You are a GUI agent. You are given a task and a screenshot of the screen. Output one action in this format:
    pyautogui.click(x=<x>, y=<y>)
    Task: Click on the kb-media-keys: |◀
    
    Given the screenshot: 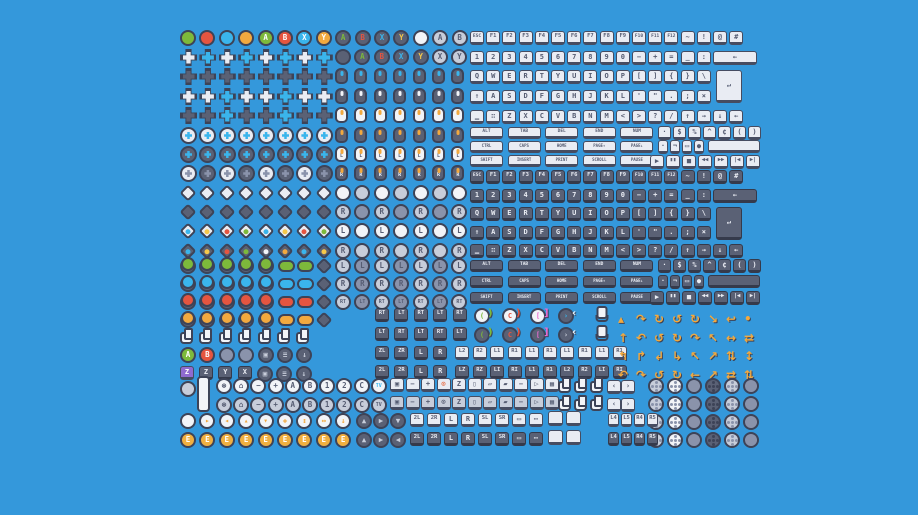 What is the action you would take?
    pyautogui.click(x=737, y=162)
    